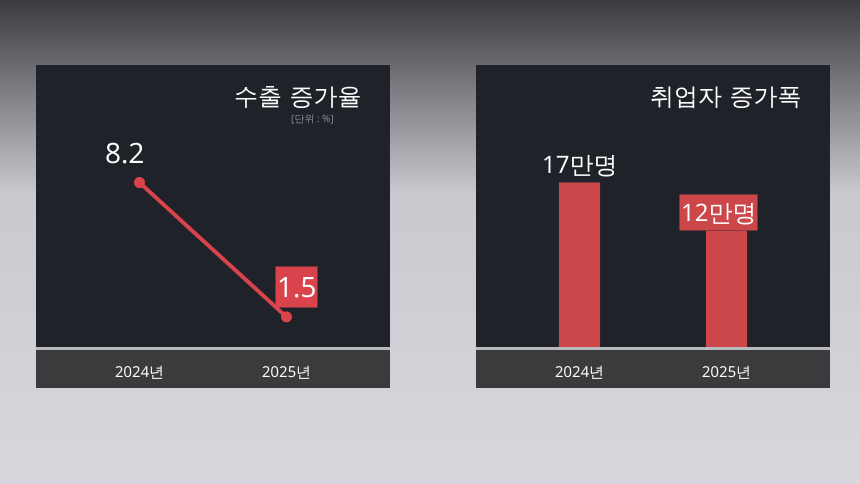 This screenshot has width=860, height=484. What do you see at coordinates (726, 96) in the screenshot?
I see `chart-title: 취업자 증가폭` at bounding box center [726, 96].